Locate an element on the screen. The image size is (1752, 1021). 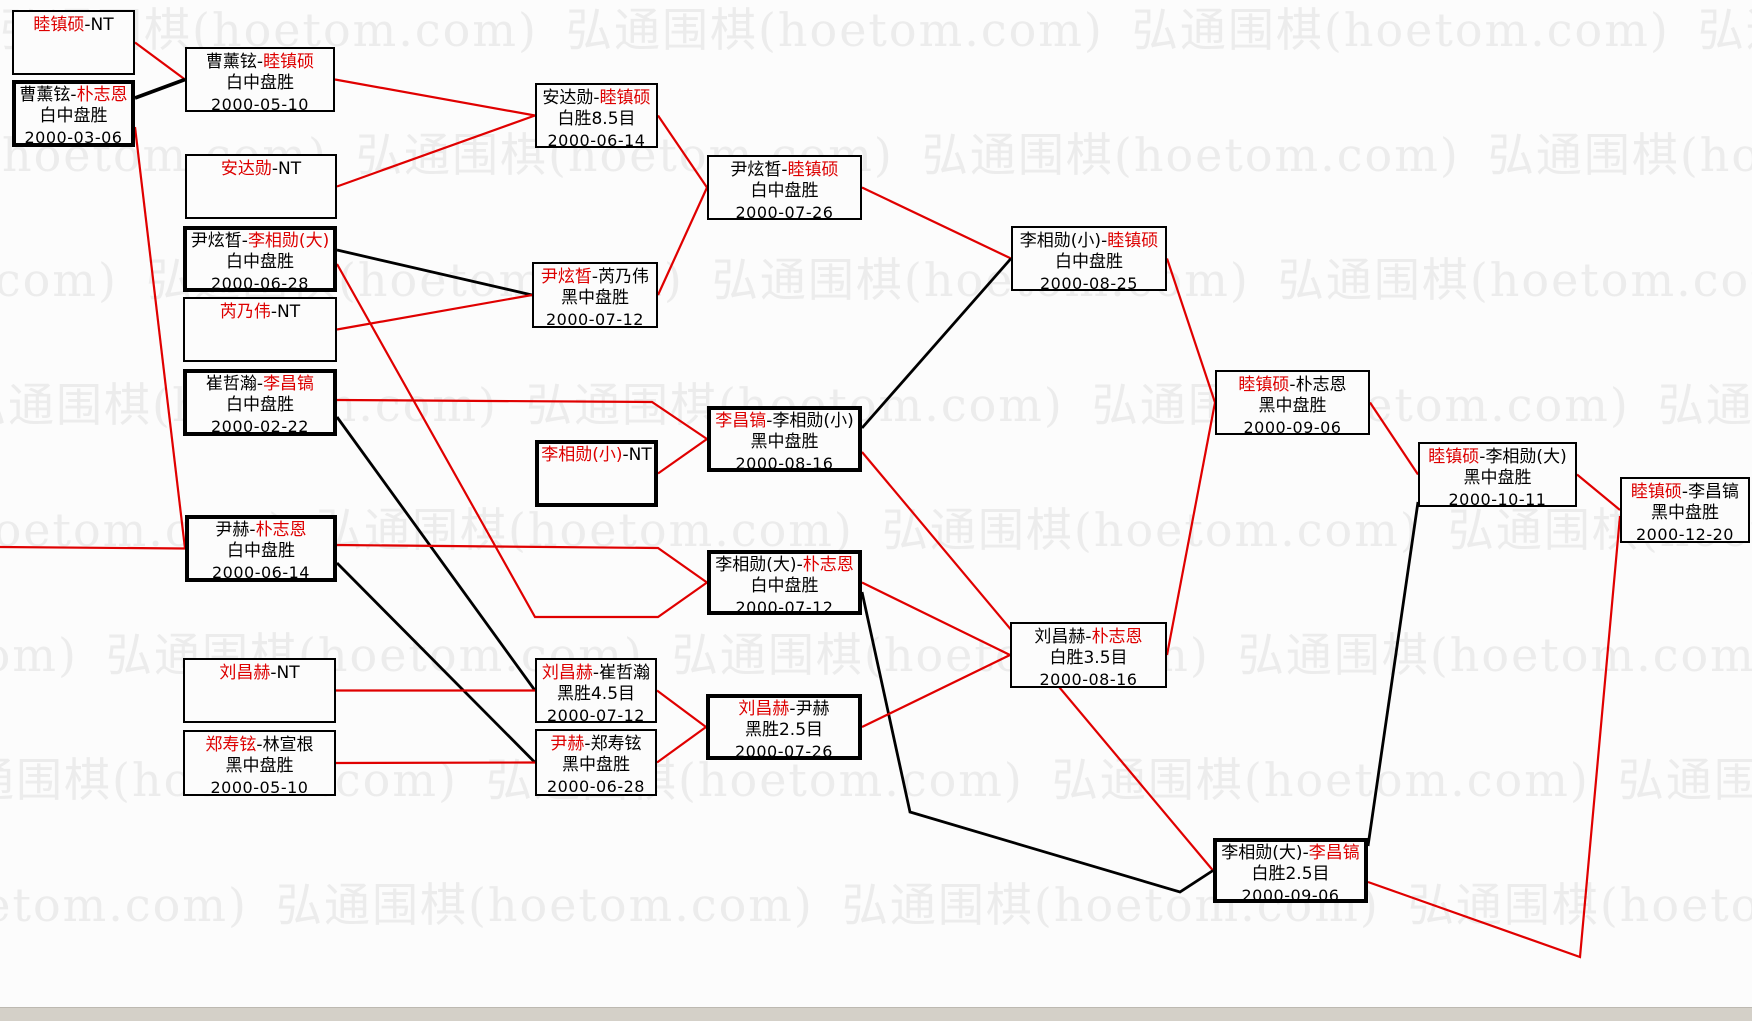
players-line: 刘昌赫-崔哲瀚 is located at coordinates (596, 673).